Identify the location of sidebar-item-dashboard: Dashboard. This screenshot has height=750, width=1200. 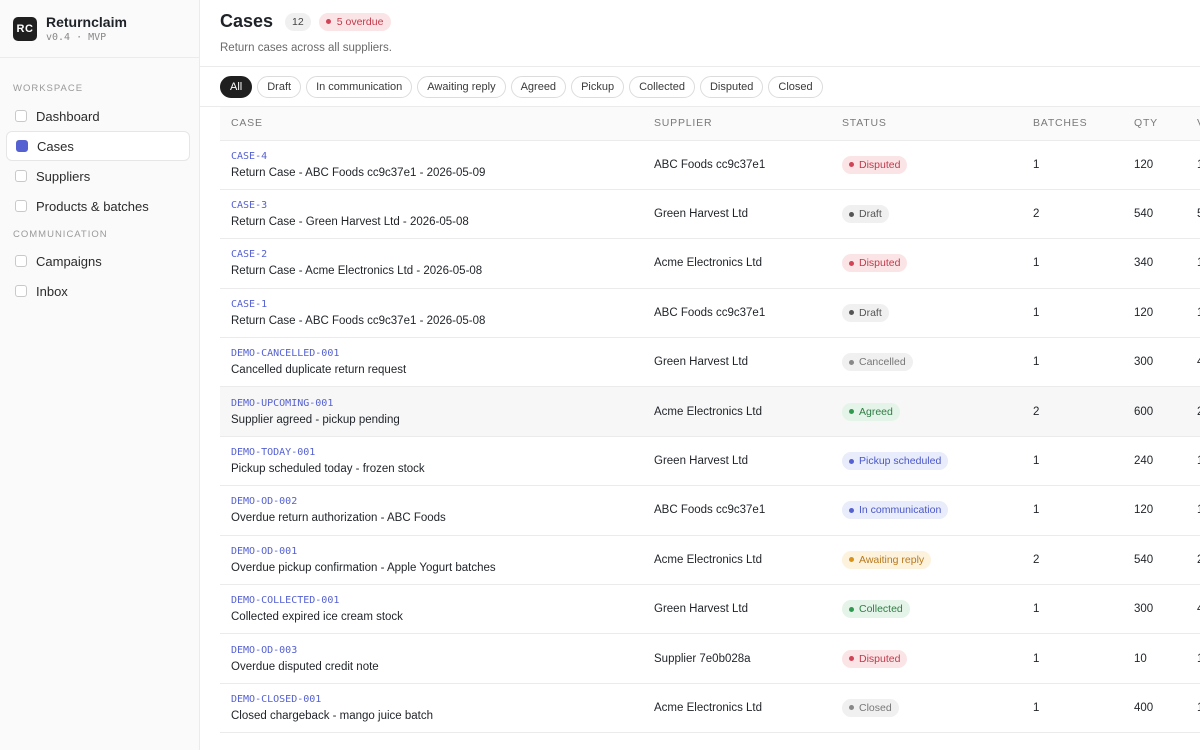
(98, 116).